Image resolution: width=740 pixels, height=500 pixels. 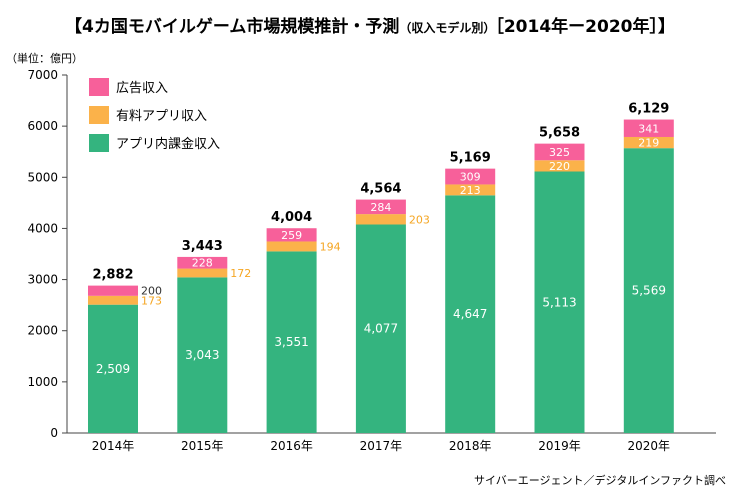 I want to click on source-note: サイバーエージェント／デジタルインファクト調べ, so click(x=599, y=480).